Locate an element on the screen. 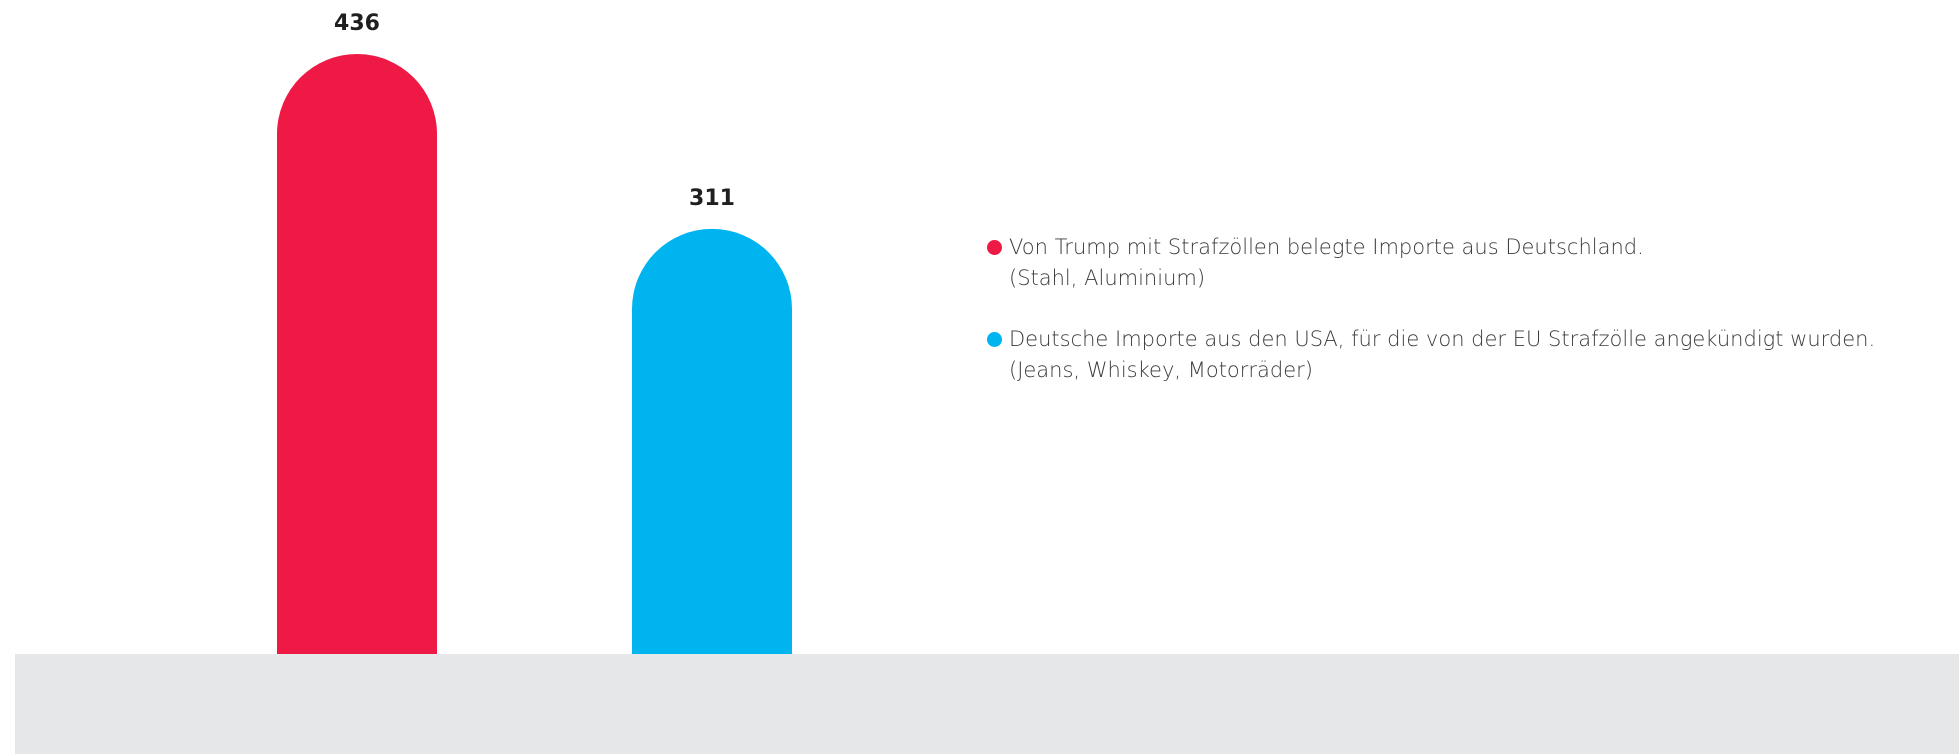  chart-baseline-band is located at coordinates (987, 704).